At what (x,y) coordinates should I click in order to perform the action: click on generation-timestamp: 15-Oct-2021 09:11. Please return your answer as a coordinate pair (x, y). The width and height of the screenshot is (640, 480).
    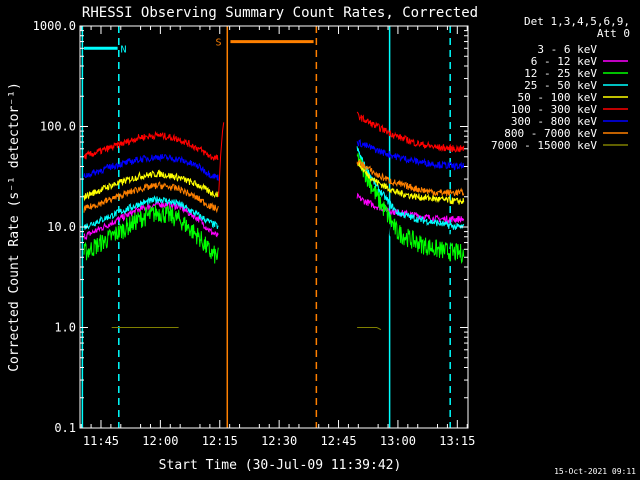
    Looking at the image, I should click on (595, 471).